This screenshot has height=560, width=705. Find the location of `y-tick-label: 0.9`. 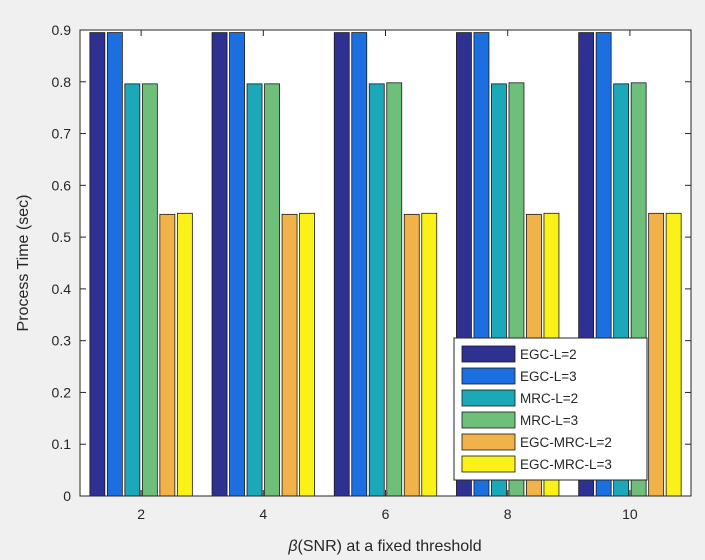

y-tick-label: 0.9 is located at coordinates (62, 30).